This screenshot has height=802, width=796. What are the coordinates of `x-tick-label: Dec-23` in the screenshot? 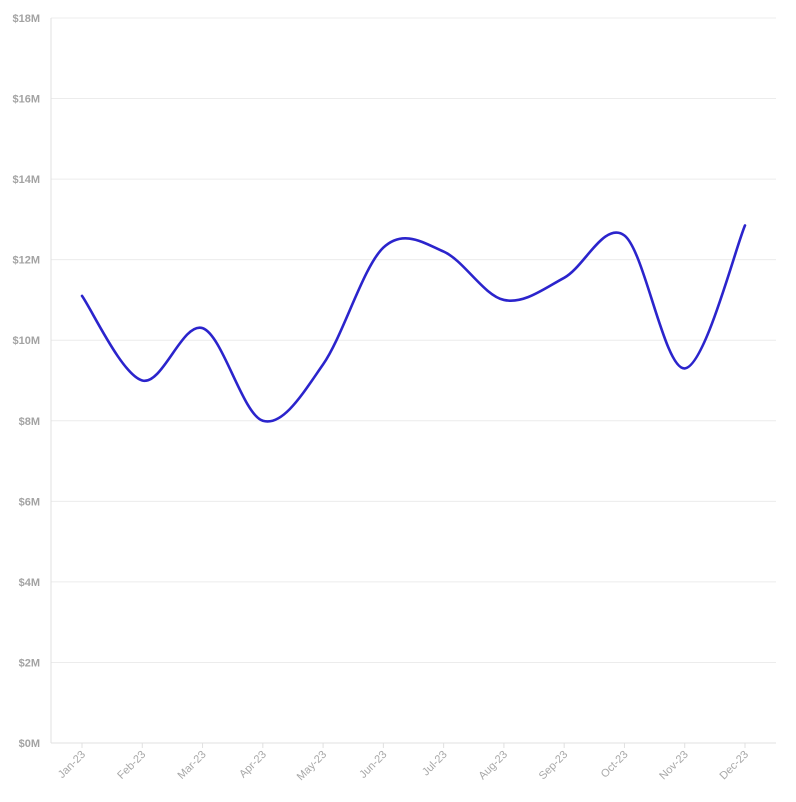 It's located at (735, 766).